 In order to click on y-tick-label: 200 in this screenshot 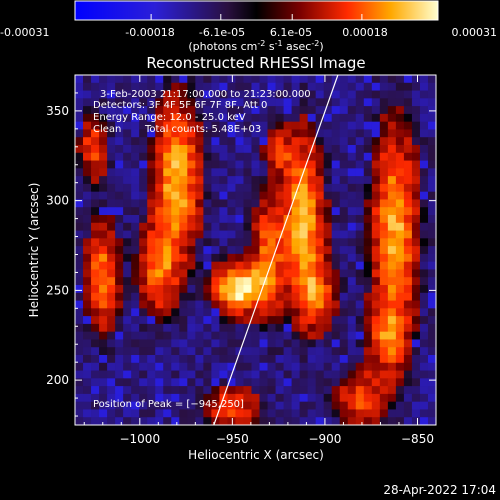, I will do `click(57, 380)`.